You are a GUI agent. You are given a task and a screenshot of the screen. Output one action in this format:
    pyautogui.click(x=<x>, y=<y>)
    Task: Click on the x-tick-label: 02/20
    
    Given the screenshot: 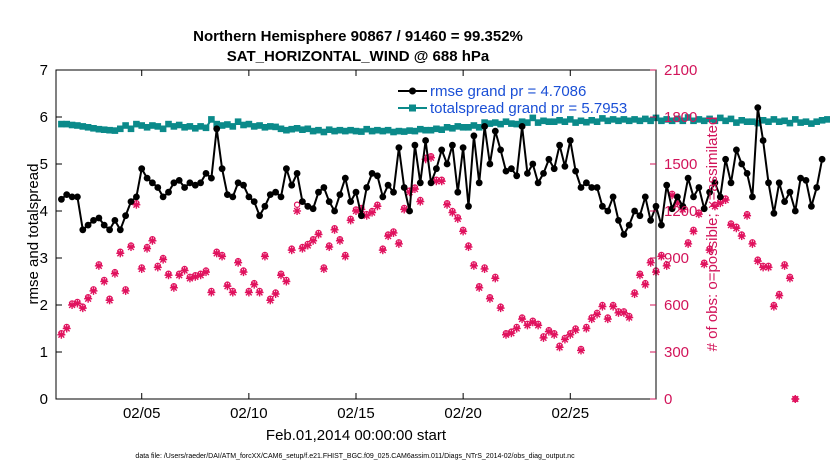 What is the action you would take?
    pyautogui.click(x=463, y=413)
    